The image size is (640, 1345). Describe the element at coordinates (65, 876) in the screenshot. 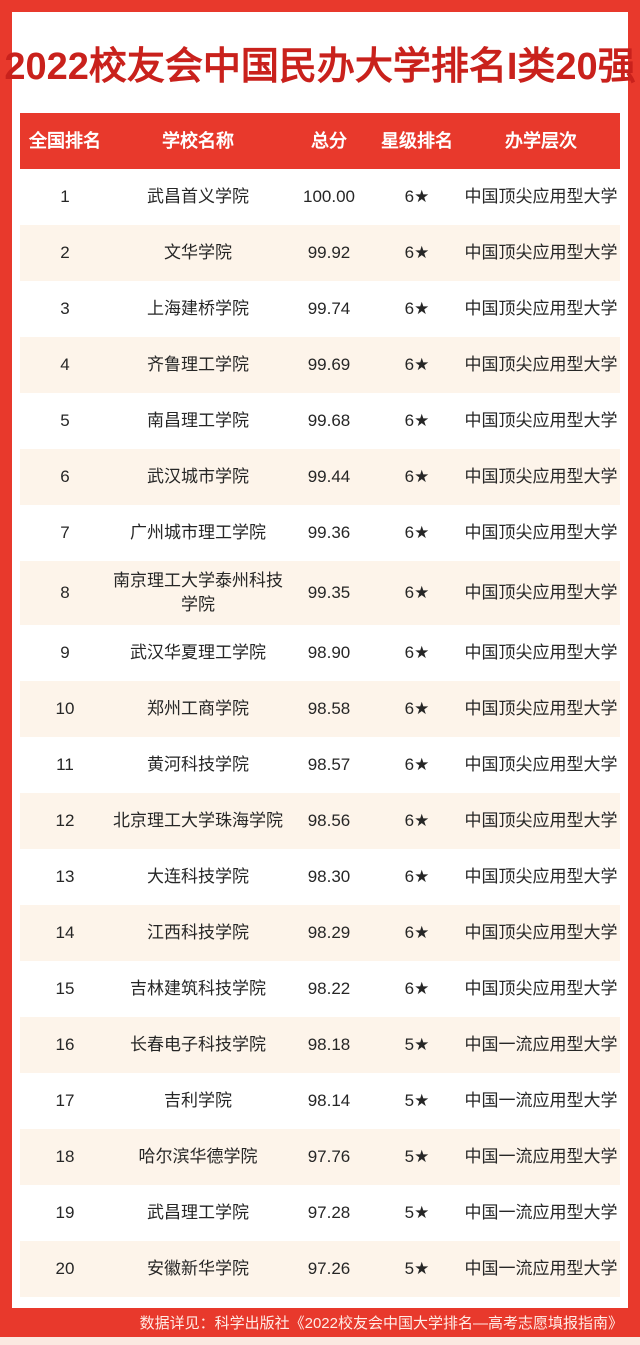

I see `rank-cell: 13` at that location.